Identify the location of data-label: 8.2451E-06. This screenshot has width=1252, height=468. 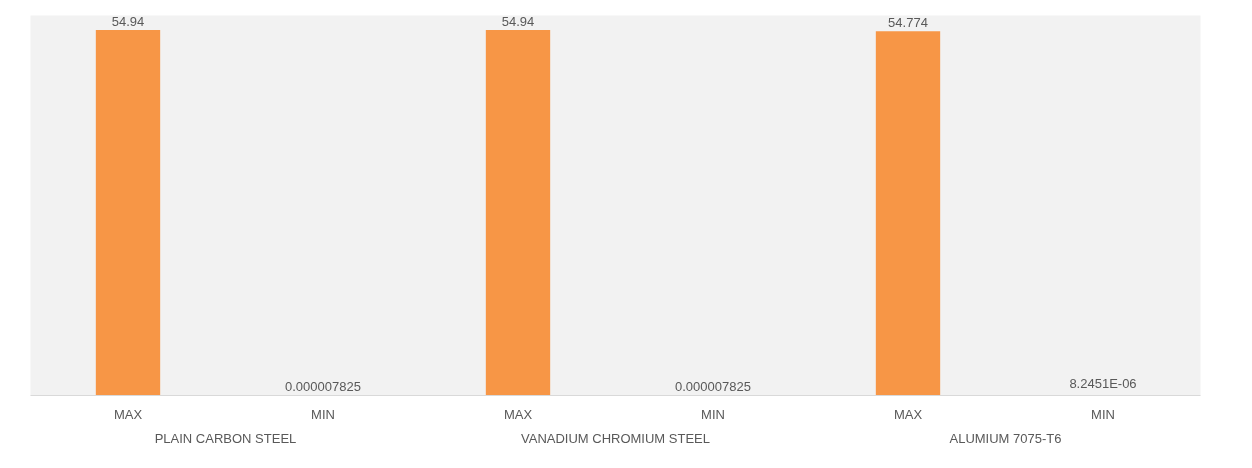
(1103, 384).